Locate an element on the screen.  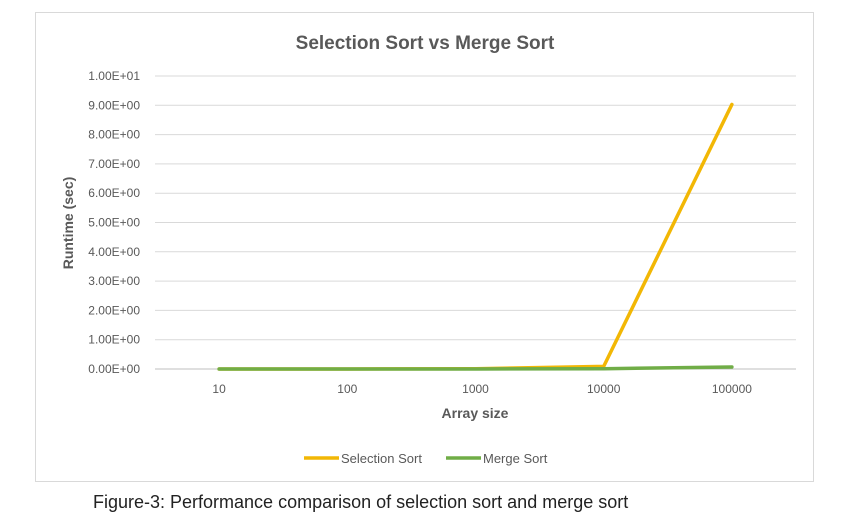
x-tick-label: 10000 is located at coordinates (604, 389).